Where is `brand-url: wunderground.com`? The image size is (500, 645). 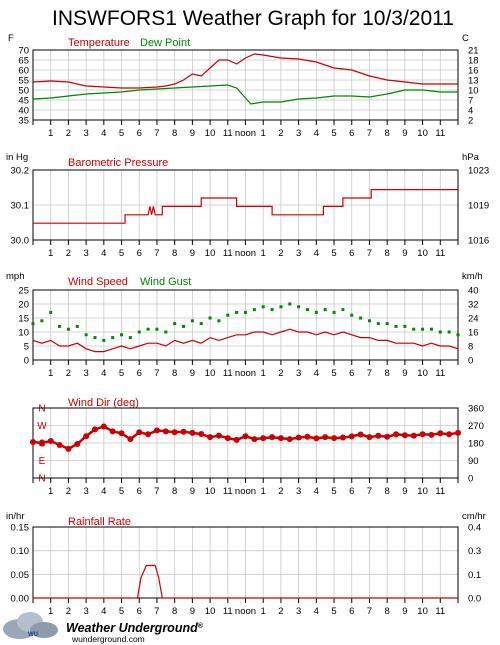
brand-url: wunderground.com is located at coordinates (108, 639).